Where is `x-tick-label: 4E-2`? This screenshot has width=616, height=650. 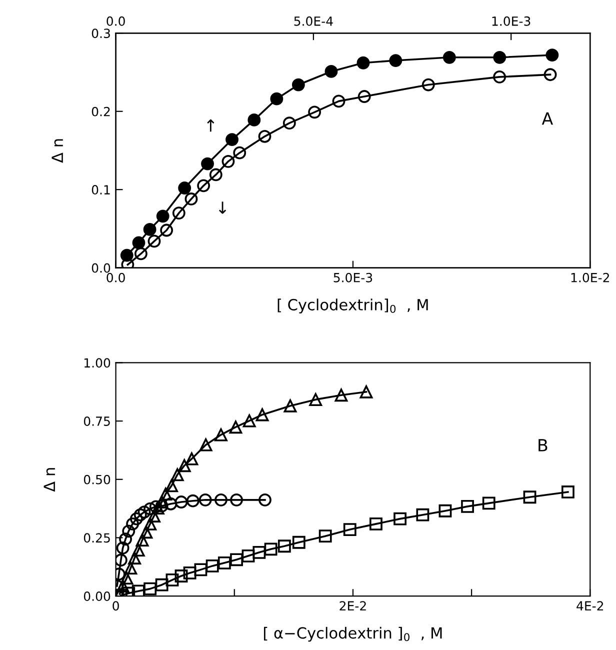
x-tick-label: 4E-2 is located at coordinates (590, 605).